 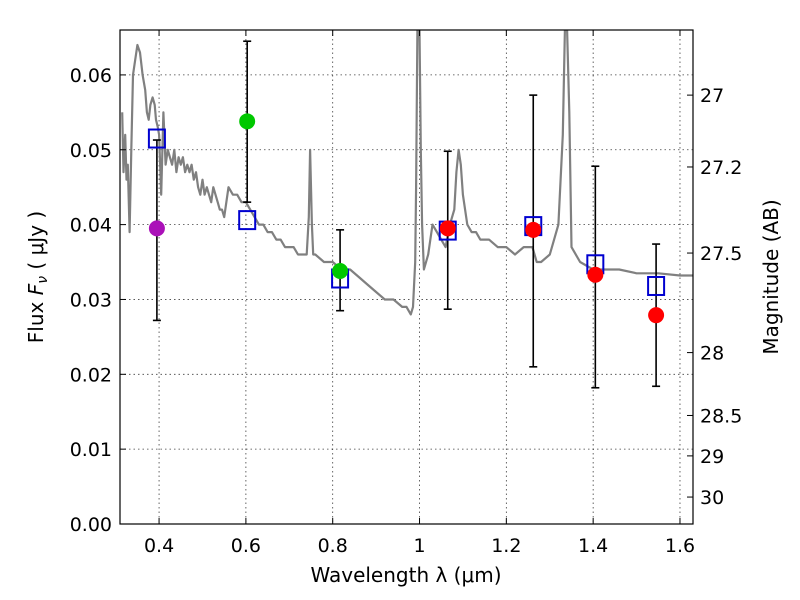 I want to click on y2-tick-label: 28.5, so click(x=721, y=416).